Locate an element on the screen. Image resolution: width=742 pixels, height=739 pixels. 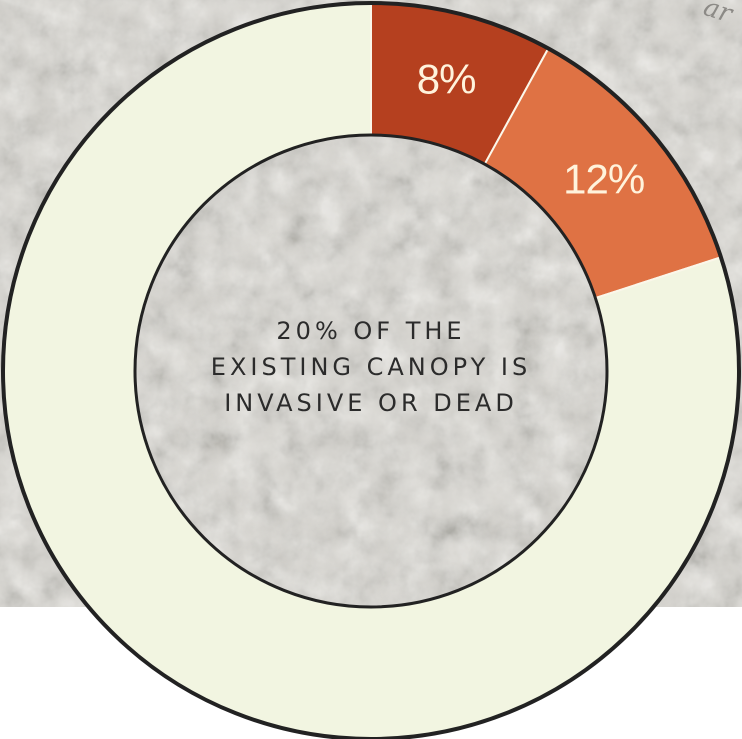
slice-label-2: 12% is located at coordinates (603, 179).